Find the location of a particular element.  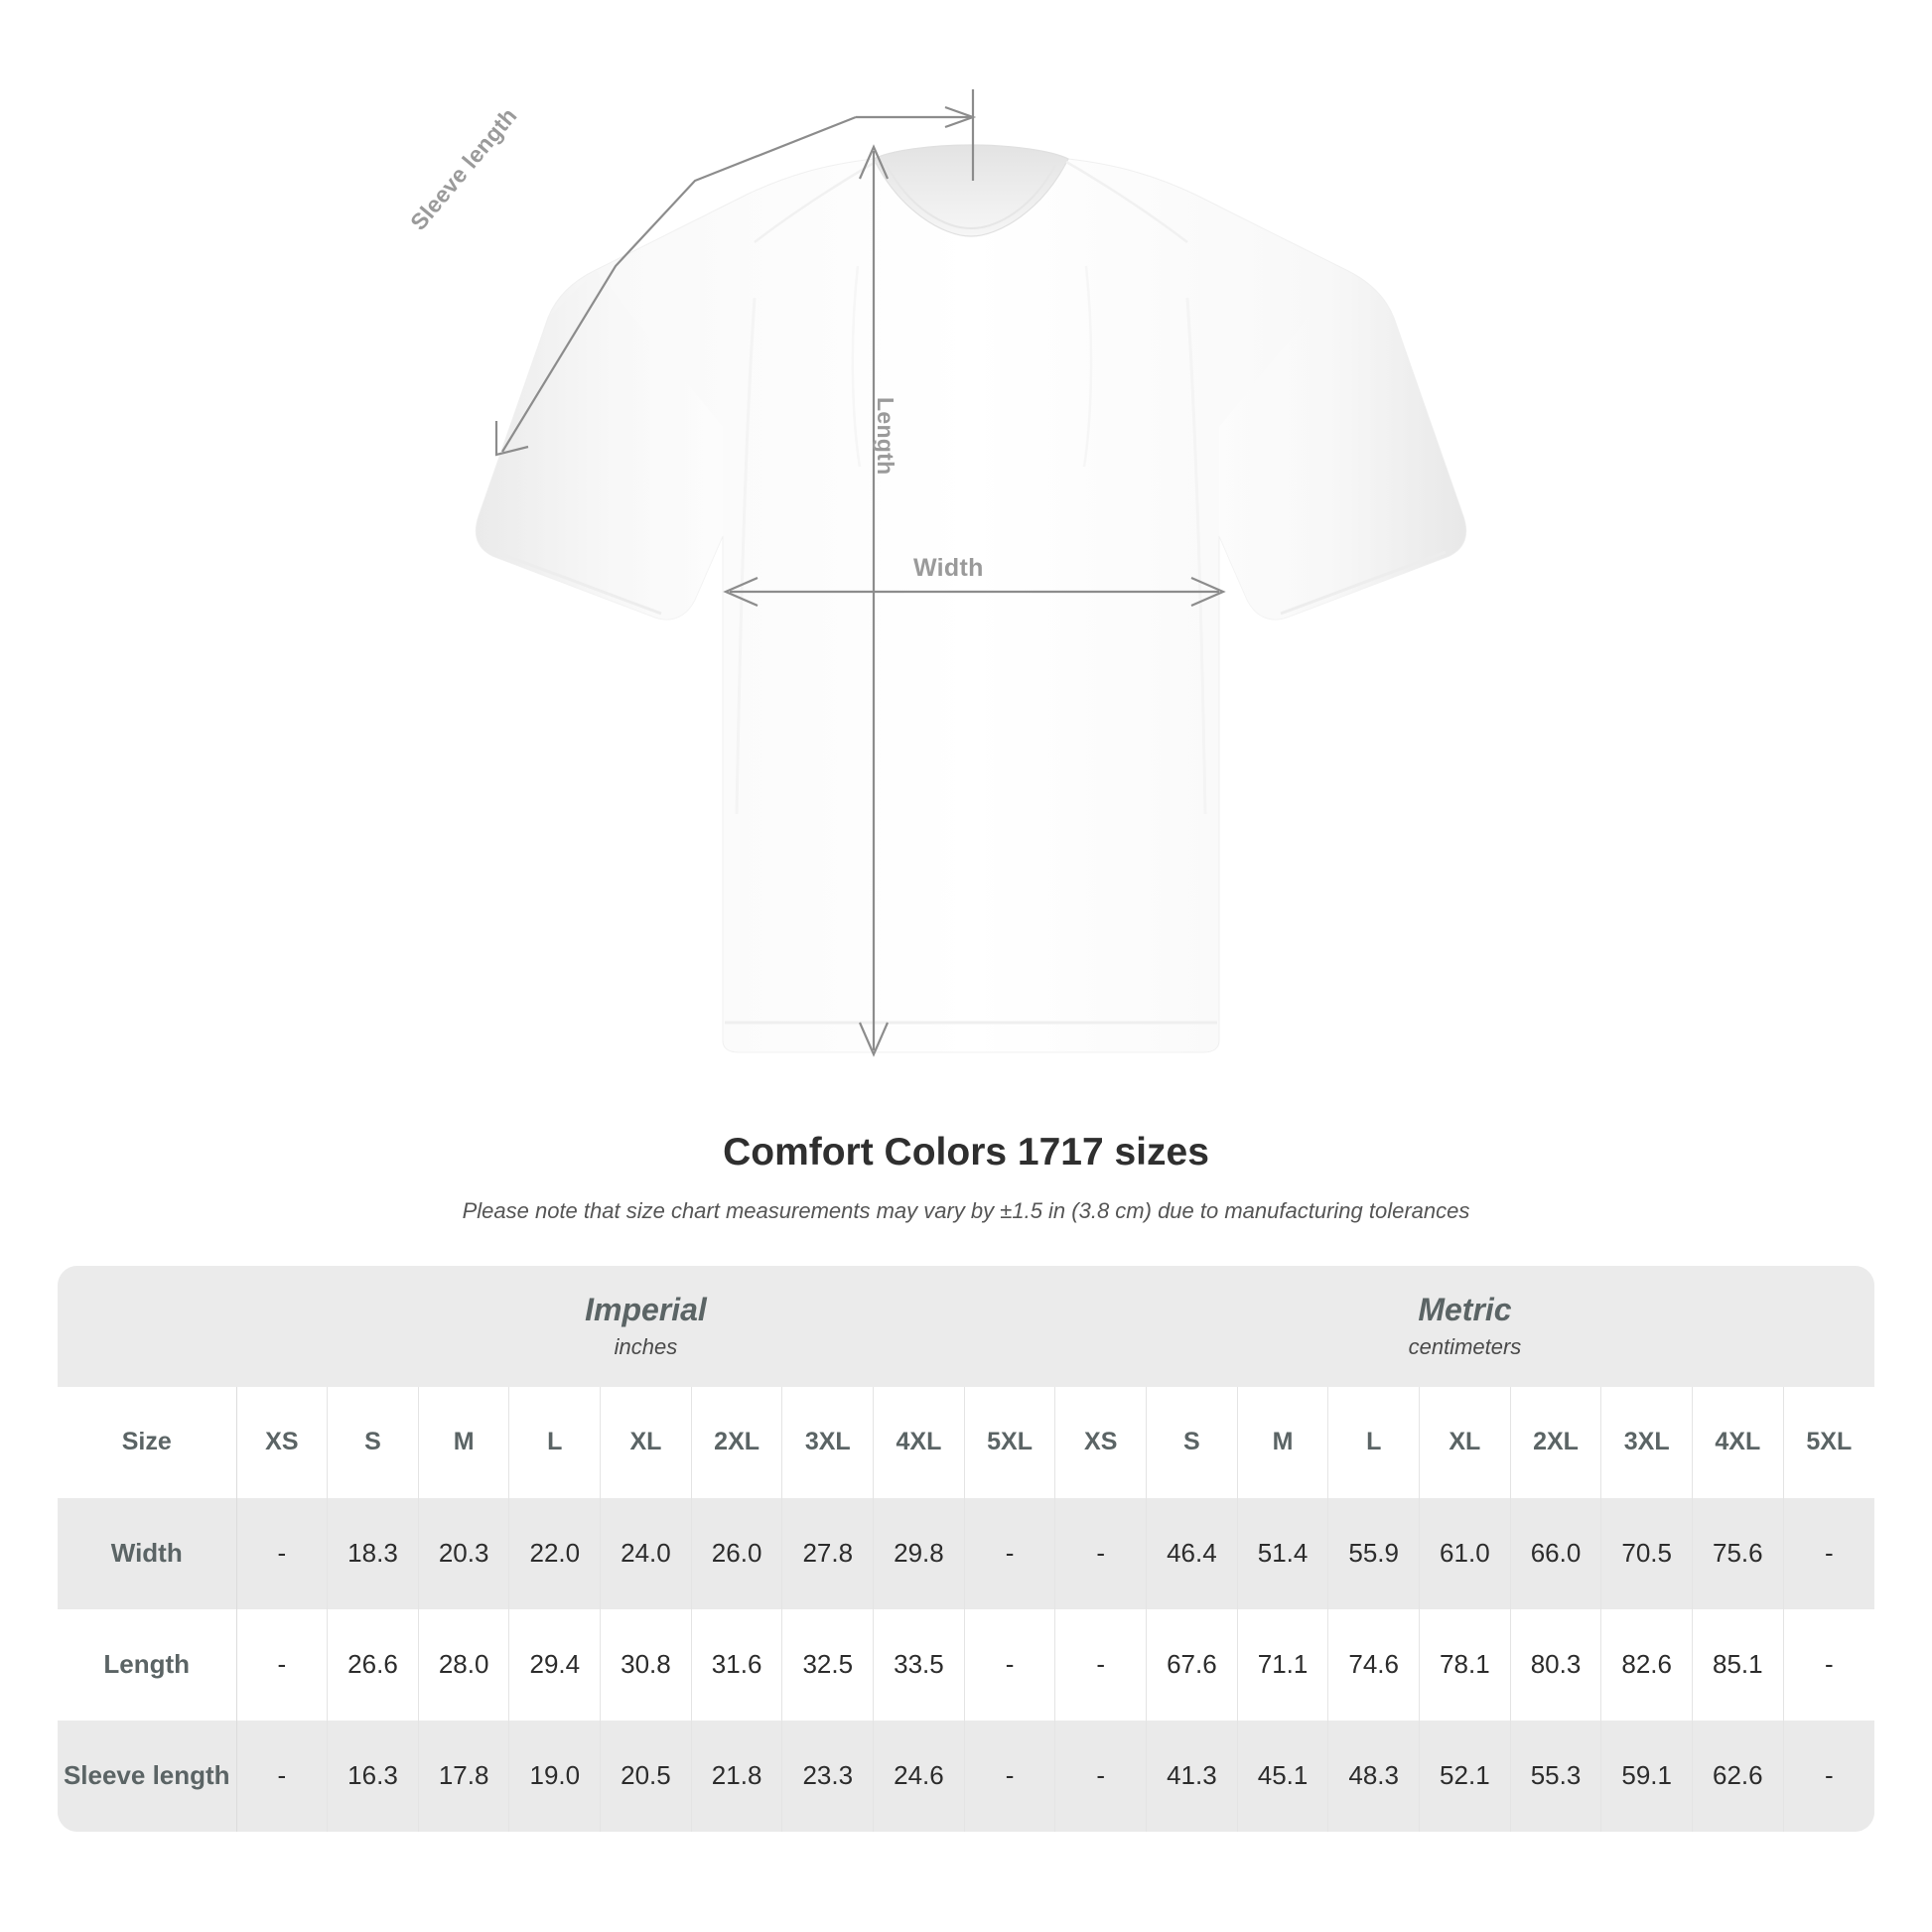

cell-width-imperial-4xl: 29.8 is located at coordinates (919, 1553).